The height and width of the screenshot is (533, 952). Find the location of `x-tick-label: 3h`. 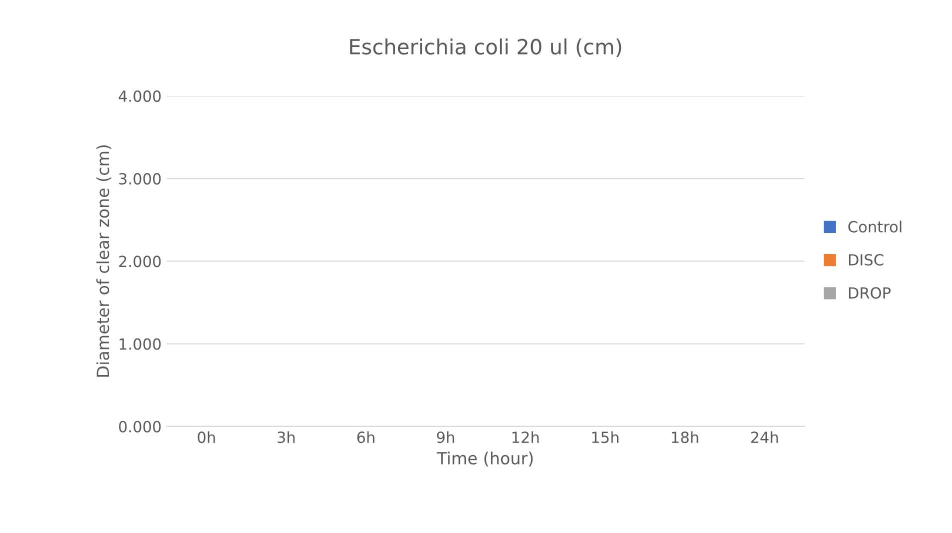

x-tick-label: 3h is located at coordinates (286, 437).